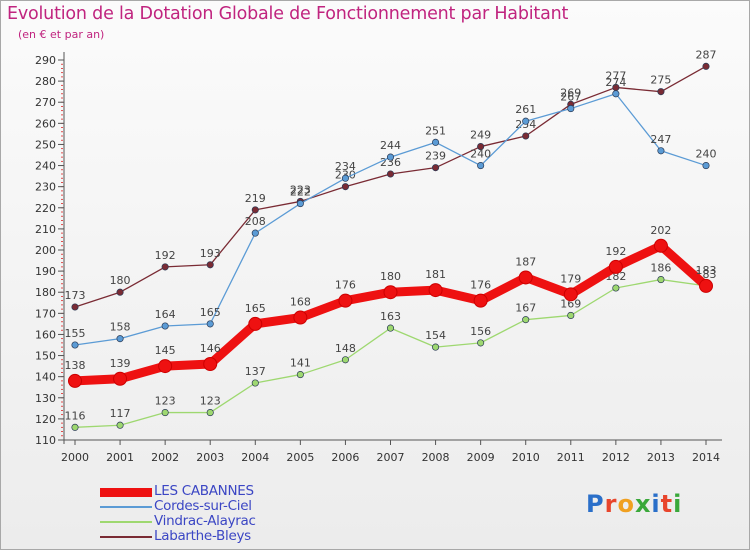 The image size is (750, 550). Describe the element at coordinates (210, 457) in the screenshot. I see `x-tick-label: 2003` at that location.